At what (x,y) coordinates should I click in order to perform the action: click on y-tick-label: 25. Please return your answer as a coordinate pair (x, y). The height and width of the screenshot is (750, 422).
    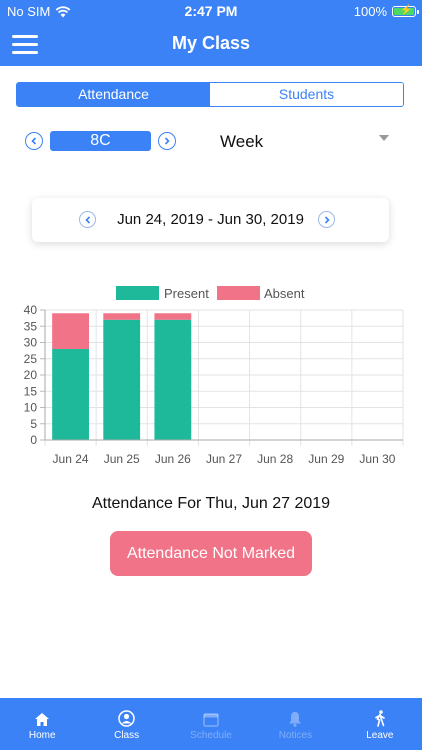
    Looking at the image, I should click on (31, 359).